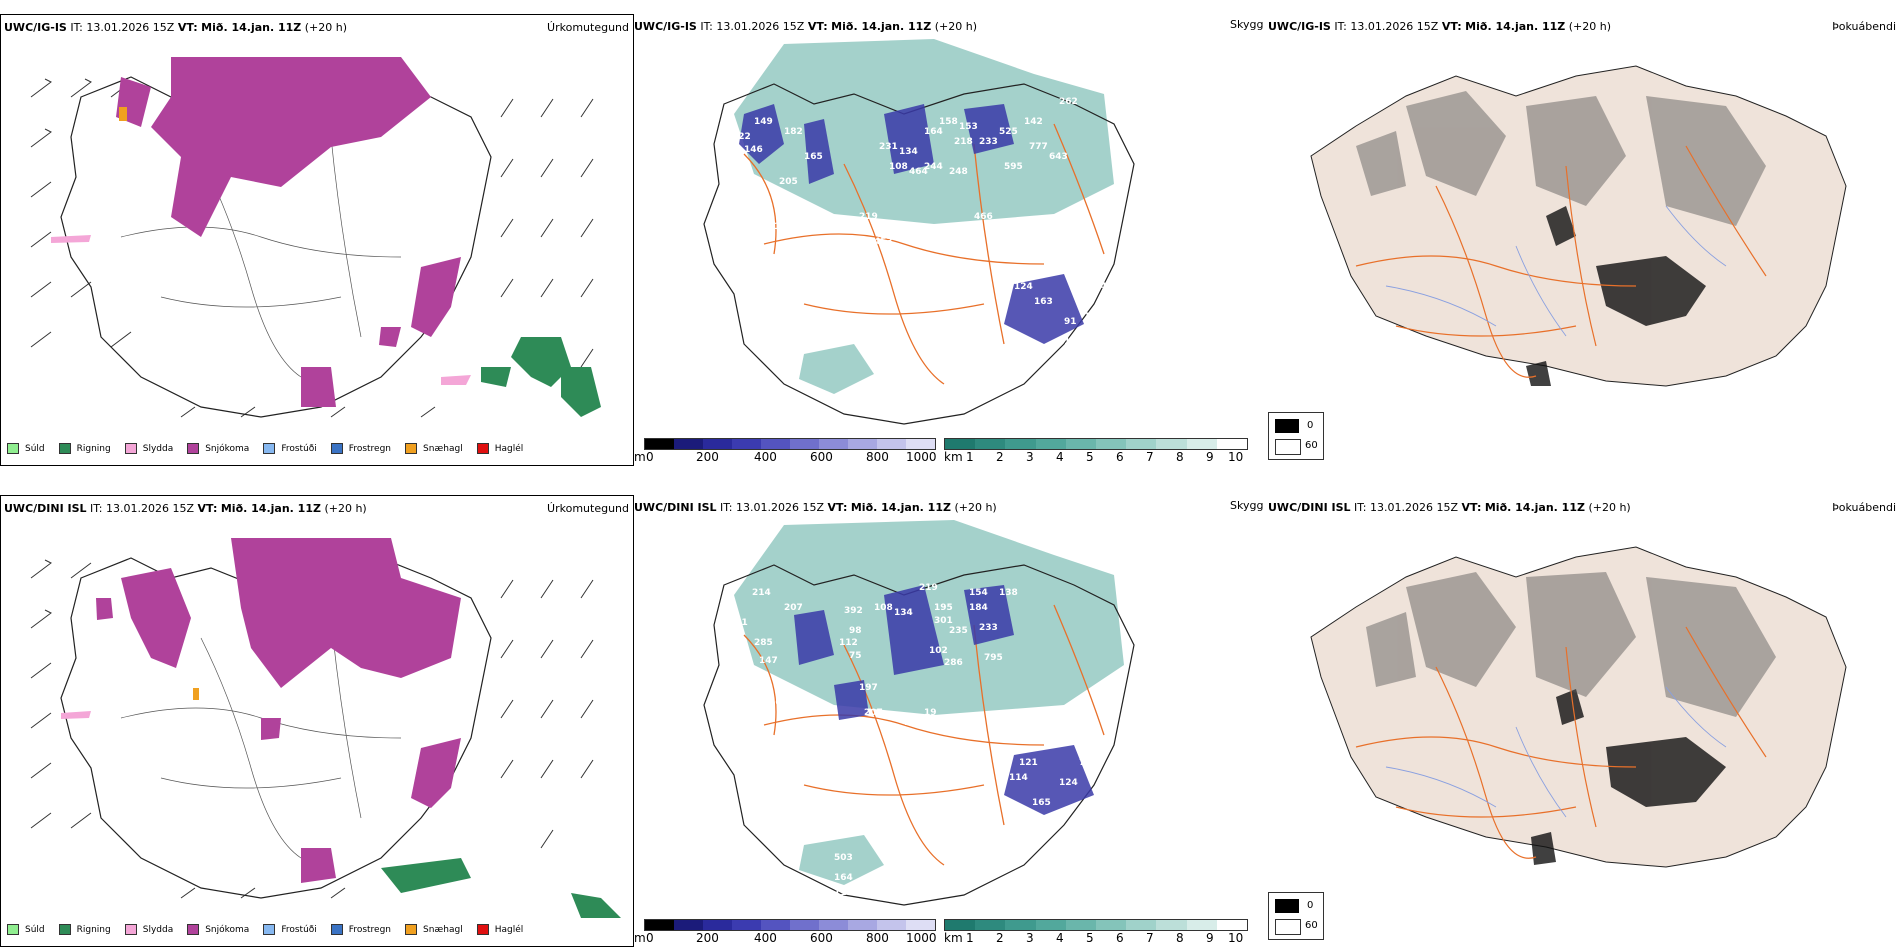  Describe the element at coordinates (853, 611) in the screenshot. I see `ceiling-value: 392` at that location.